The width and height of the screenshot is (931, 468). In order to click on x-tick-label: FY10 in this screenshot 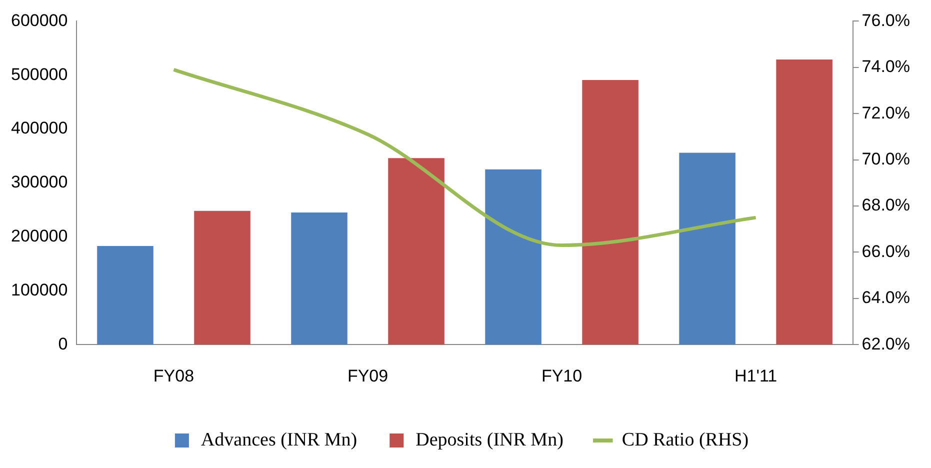, I will do `click(561, 376)`.